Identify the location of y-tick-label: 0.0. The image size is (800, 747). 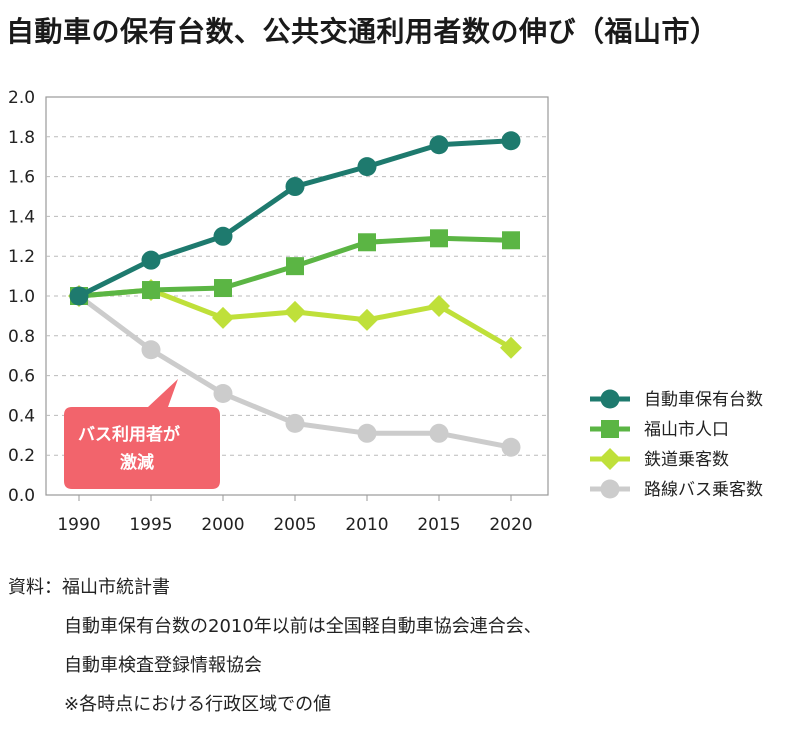
(21, 496).